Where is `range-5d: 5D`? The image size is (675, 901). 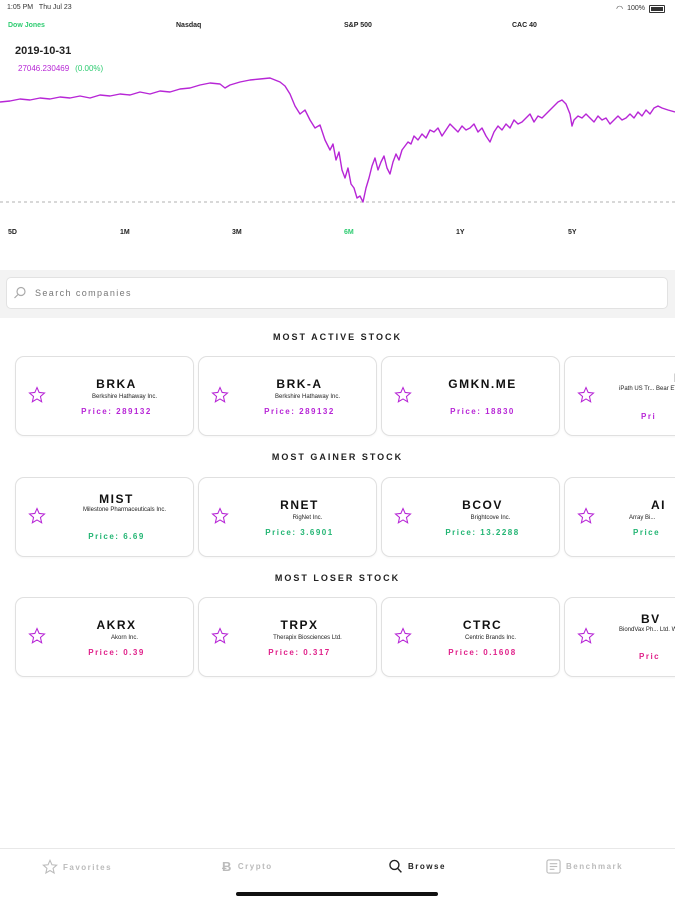 range-5d: 5D is located at coordinates (12, 232).